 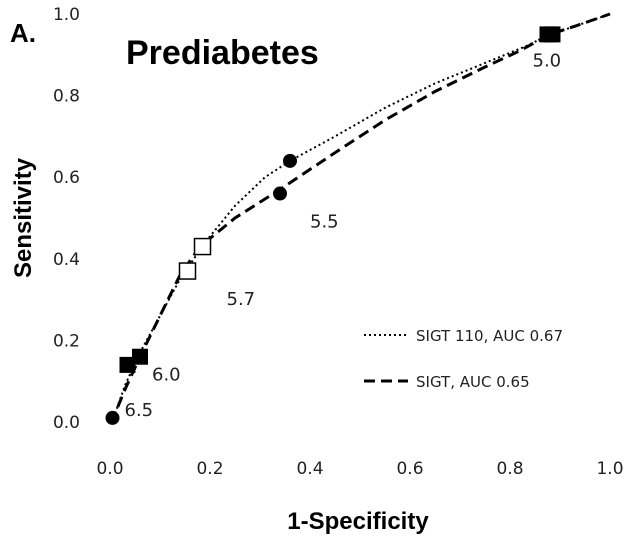 What do you see at coordinates (359, 469) in the screenshot?
I see `x-axis-ticks: 0.0 0.2 0.4 0.6 0.8 1.0` at bounding box center [359, 469].